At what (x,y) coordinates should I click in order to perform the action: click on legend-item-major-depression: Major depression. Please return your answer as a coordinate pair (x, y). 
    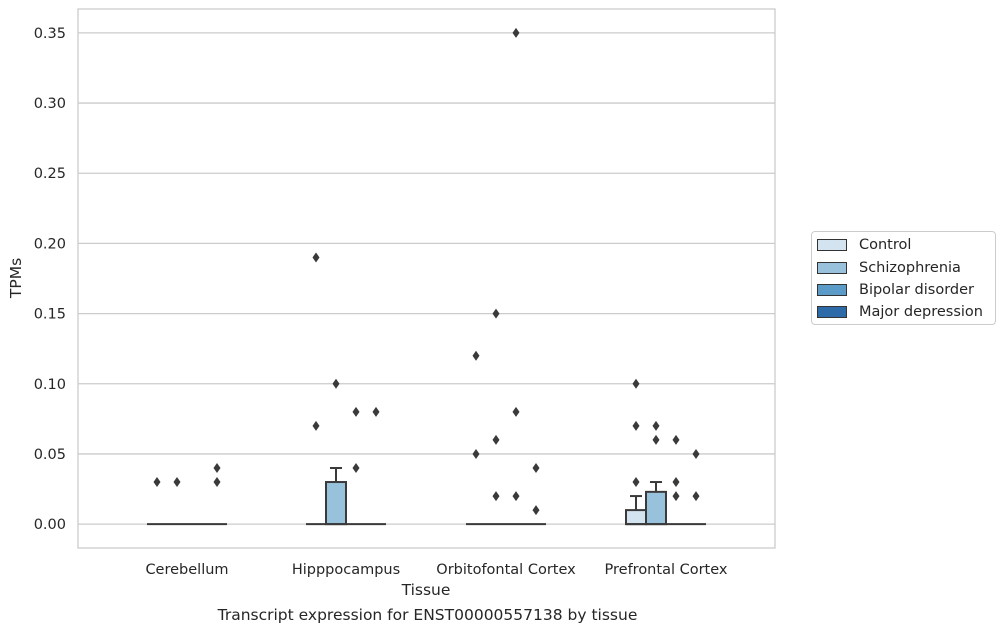
    Looking at the image, I should click on (900, 312).